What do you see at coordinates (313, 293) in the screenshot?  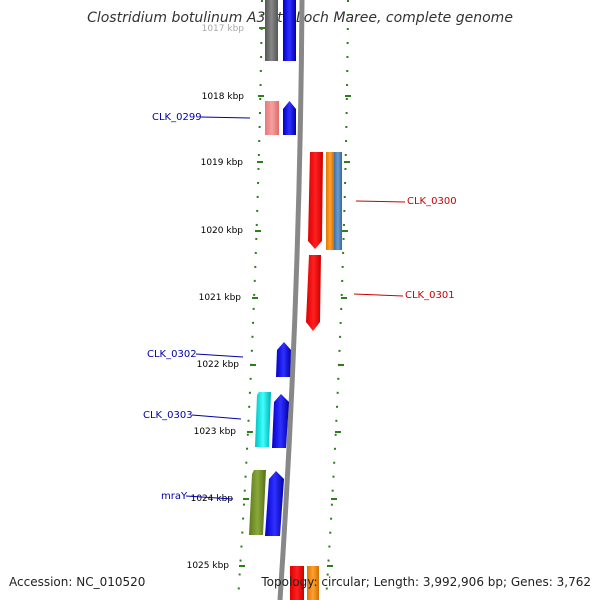 I see `gene-clk0301` at bounding box center [313, 293].